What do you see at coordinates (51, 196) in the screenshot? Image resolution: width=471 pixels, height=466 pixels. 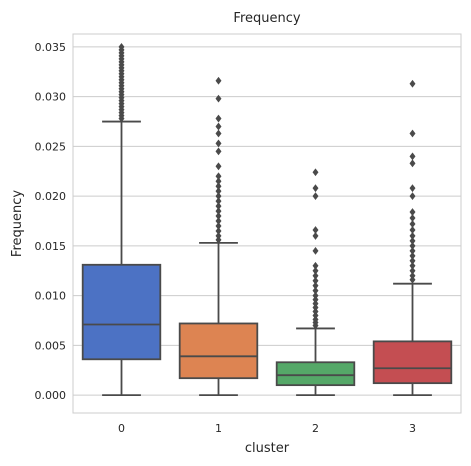 I see `y-tick-label: 0.020` at bounding box center [51, 196].